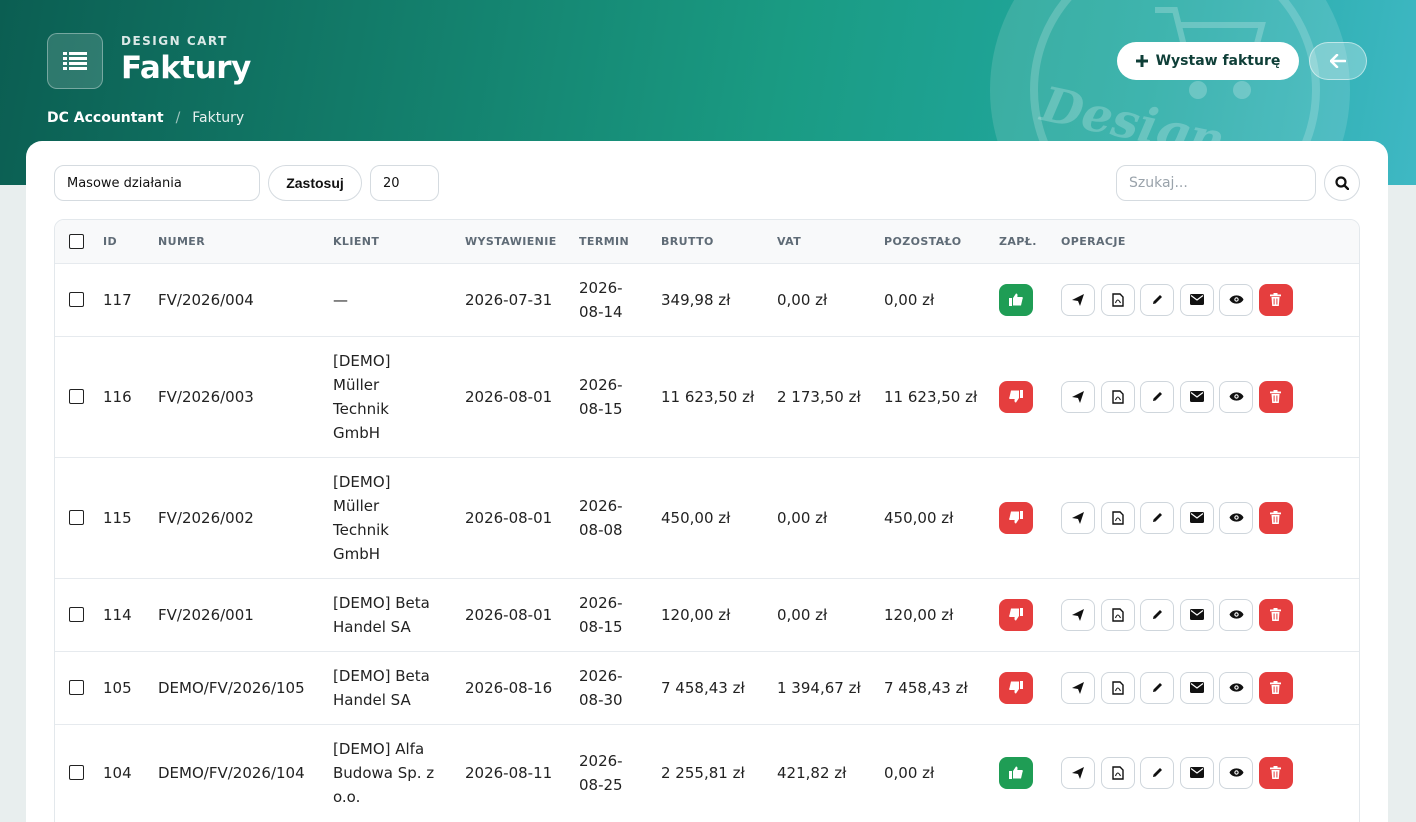 This screenshot has width=1416, height=822. I want to click on brand-watermark-ring, so click(1175, 92).